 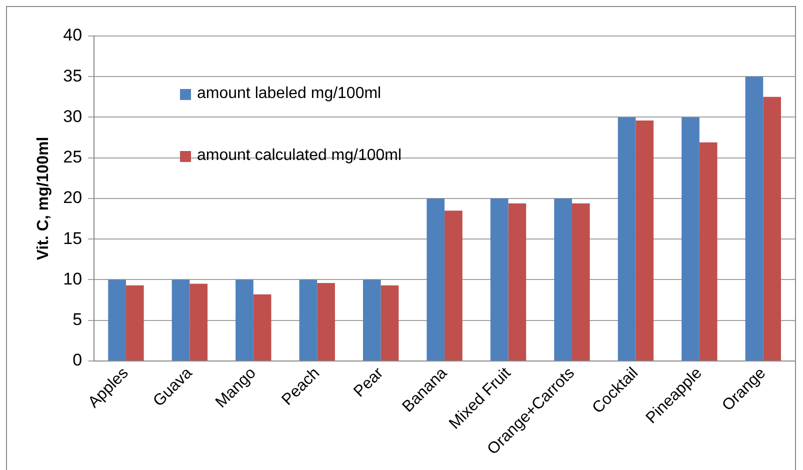 What do you see at coordinates (72, 116) in the screenshot?
I see `y-tick-label: 30` at bounding box center [72, 116].